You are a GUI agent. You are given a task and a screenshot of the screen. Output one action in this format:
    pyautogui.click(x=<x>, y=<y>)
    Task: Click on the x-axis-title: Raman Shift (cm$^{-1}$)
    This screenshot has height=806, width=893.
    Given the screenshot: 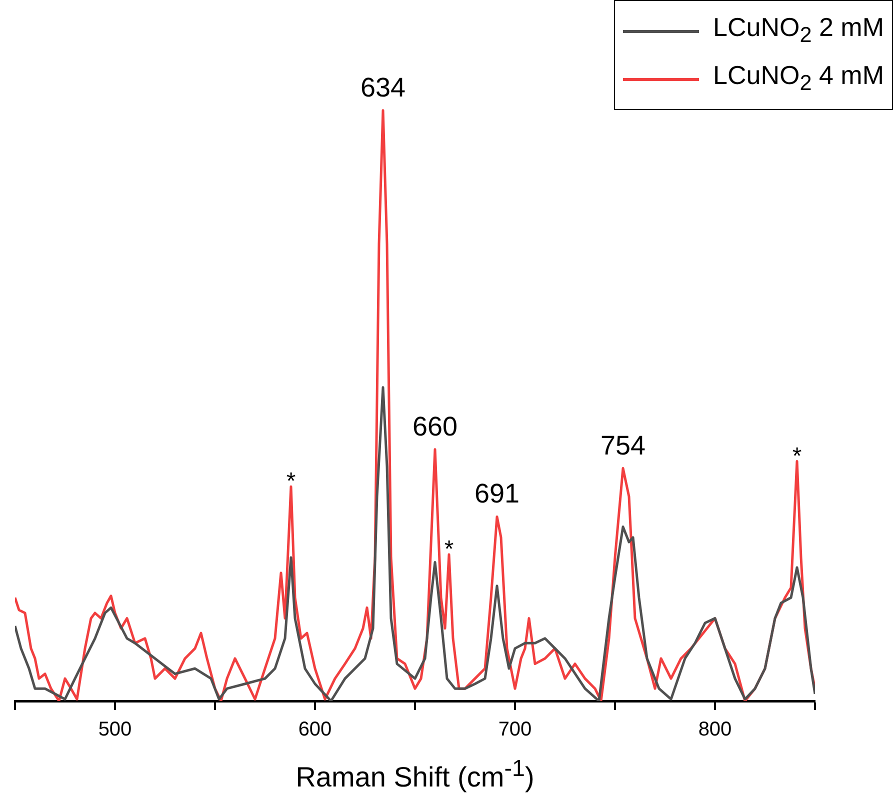 What is the action you would take?
    pyautogui.click(x=415, y=774)
    